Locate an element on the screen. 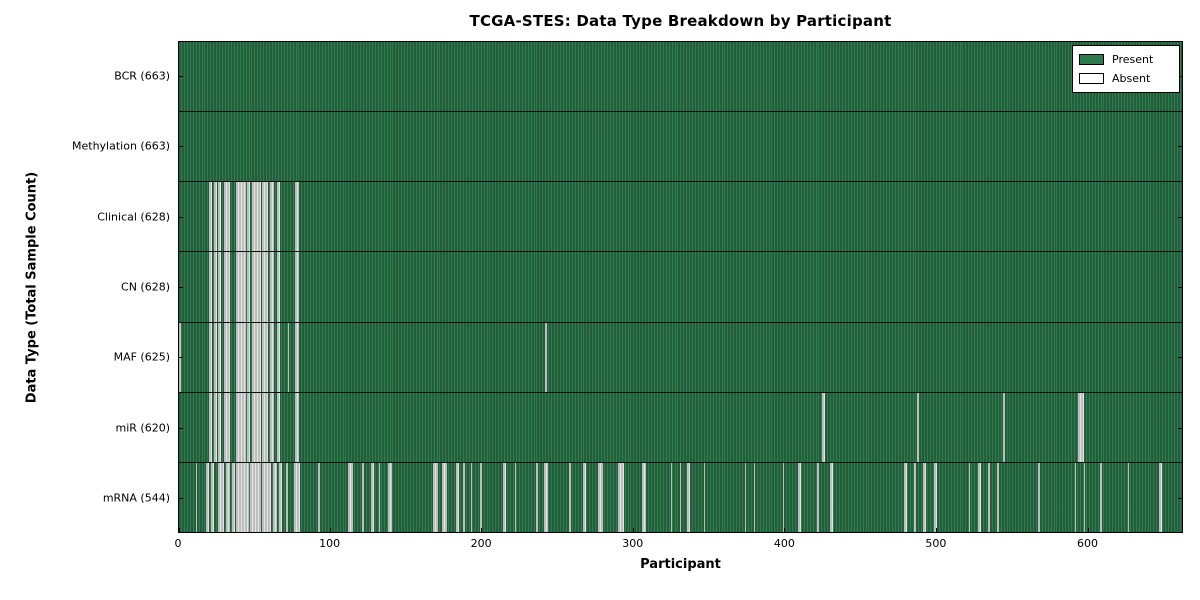 Image resolution: width=1200 pixels, height=600 pixels. present-cells is located at coordinates (680, 427).